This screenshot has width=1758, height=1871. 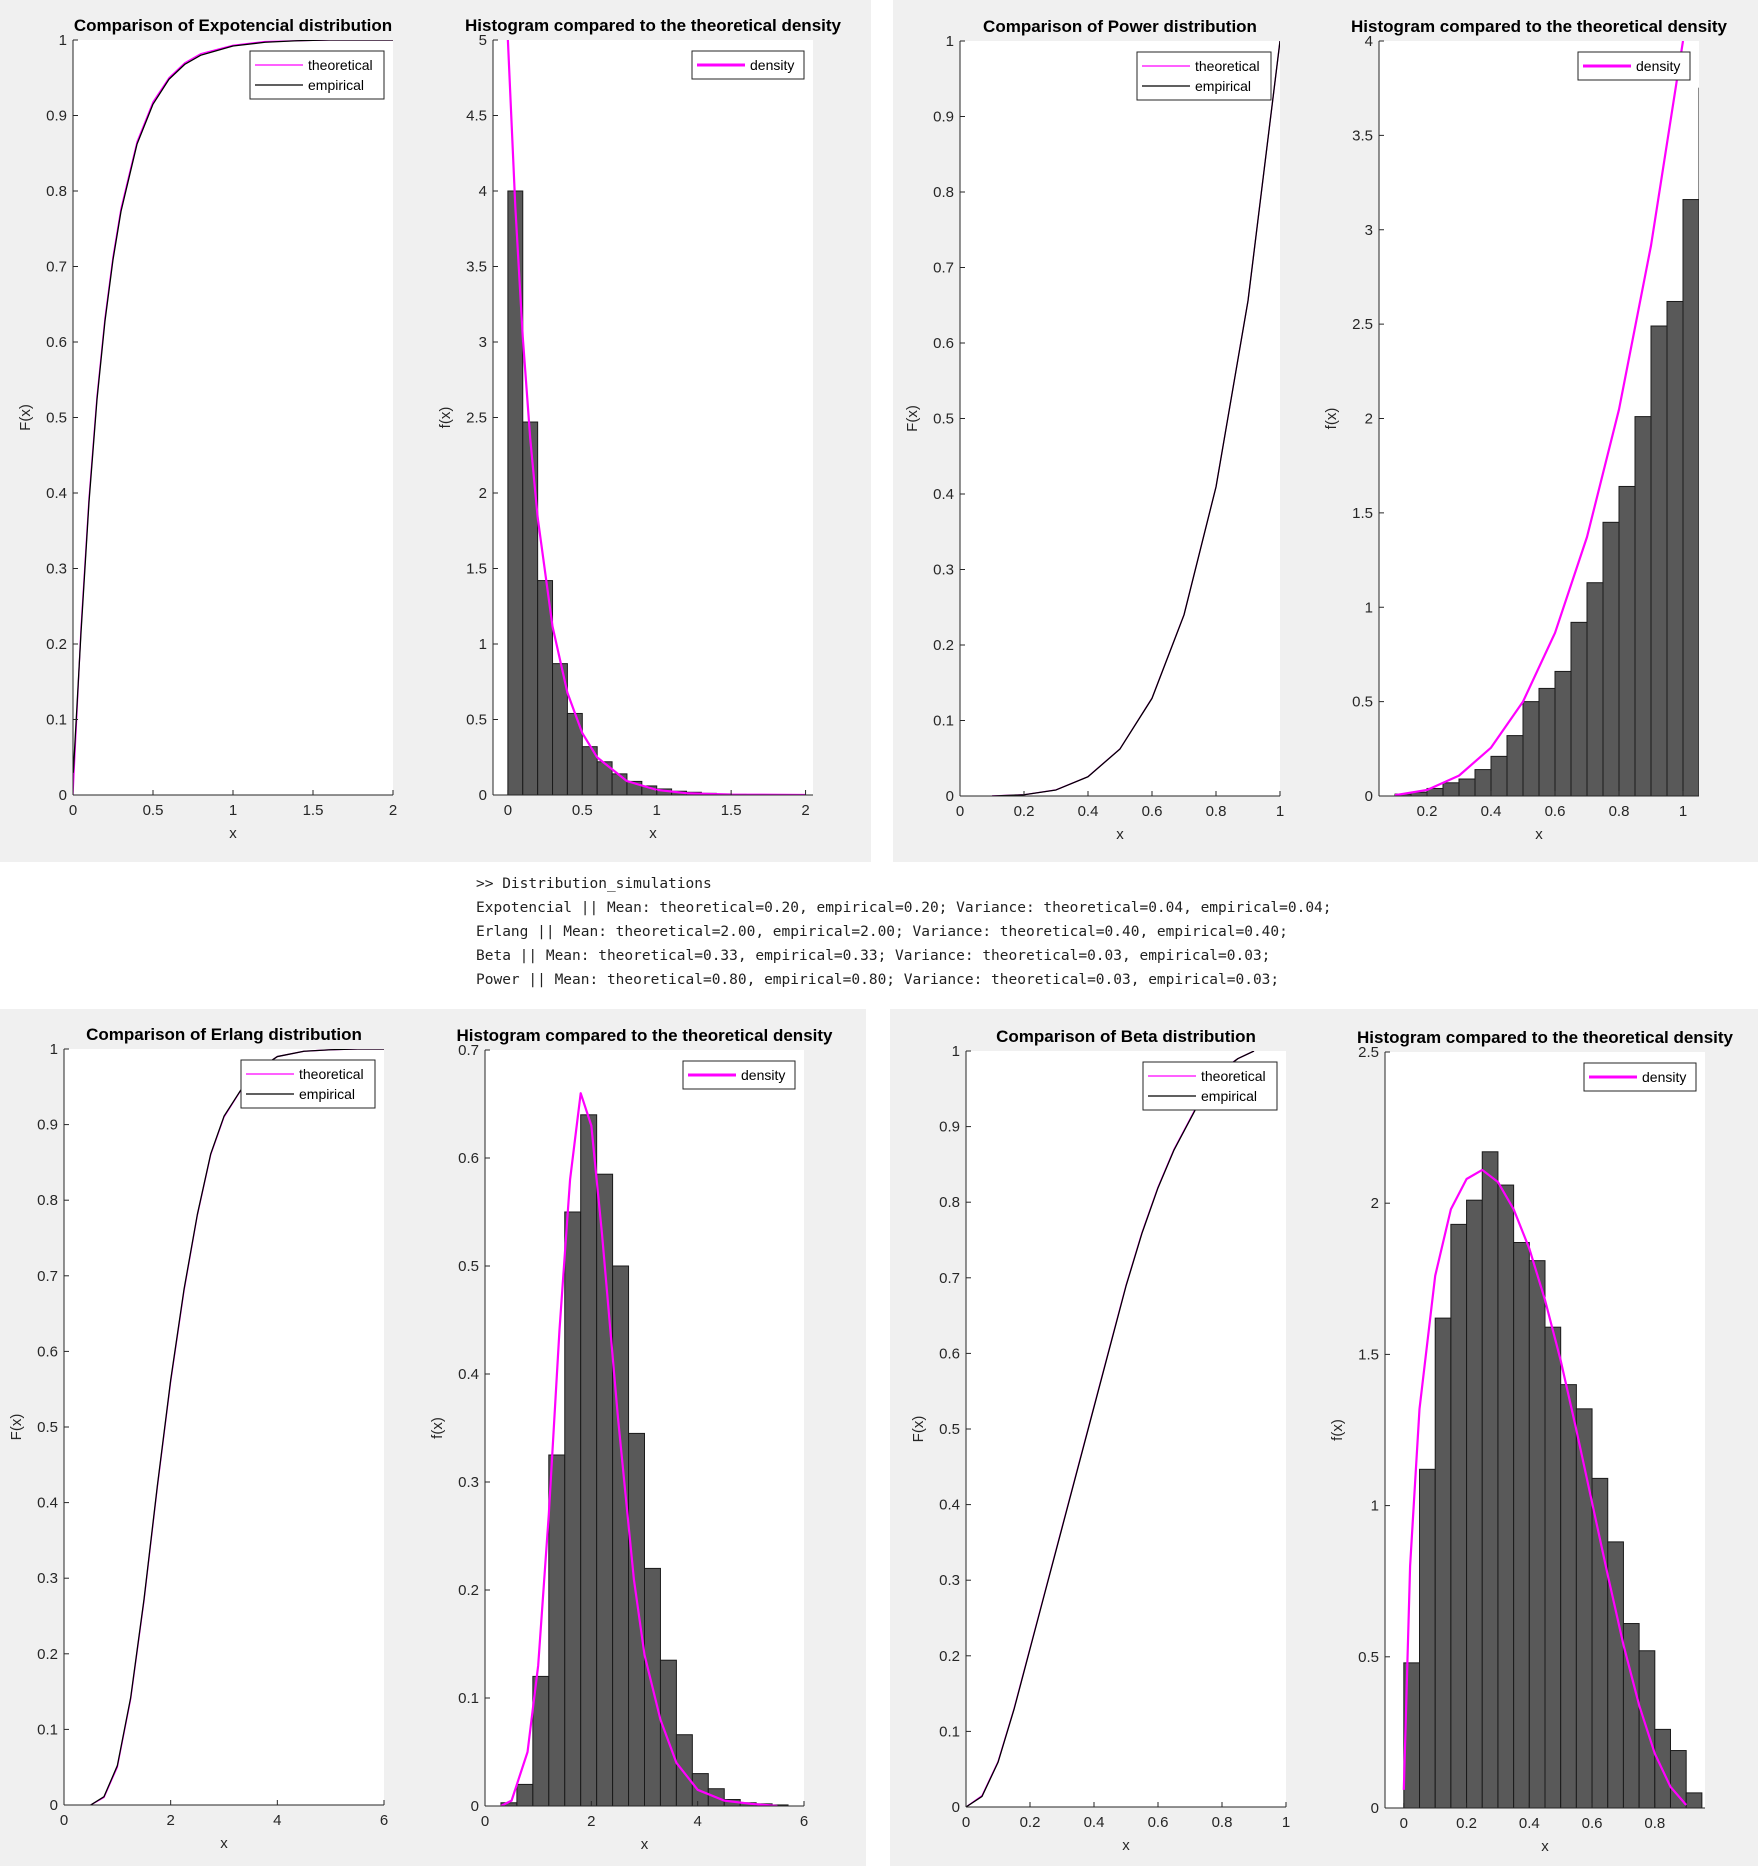 I want to click on y-tick-label: 0.7, so click(x=47, y=1276).